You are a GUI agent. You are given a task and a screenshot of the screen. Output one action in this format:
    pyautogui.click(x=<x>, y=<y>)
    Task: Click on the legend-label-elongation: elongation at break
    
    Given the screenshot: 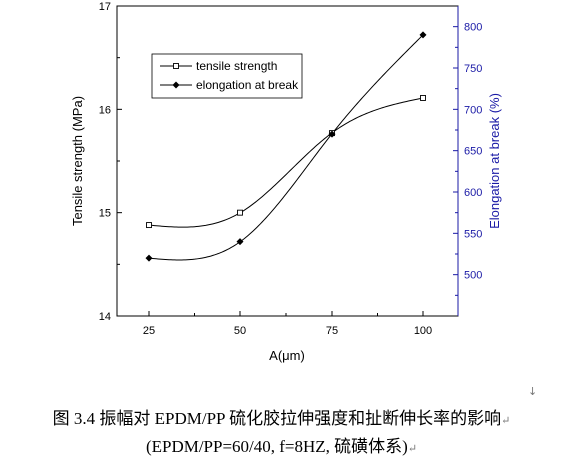 What is the action you would take?
    pyautogui.click(x=247, y=85)
    